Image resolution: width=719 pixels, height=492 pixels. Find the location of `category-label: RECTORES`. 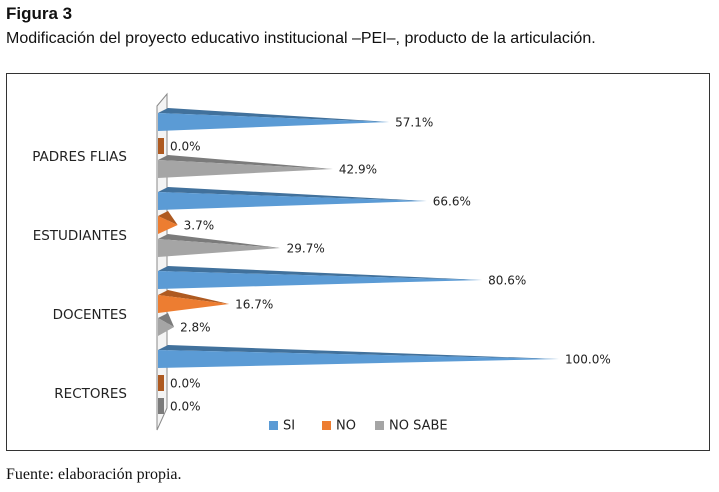

category-label: RECTORES is located at coordinates (90, 394).